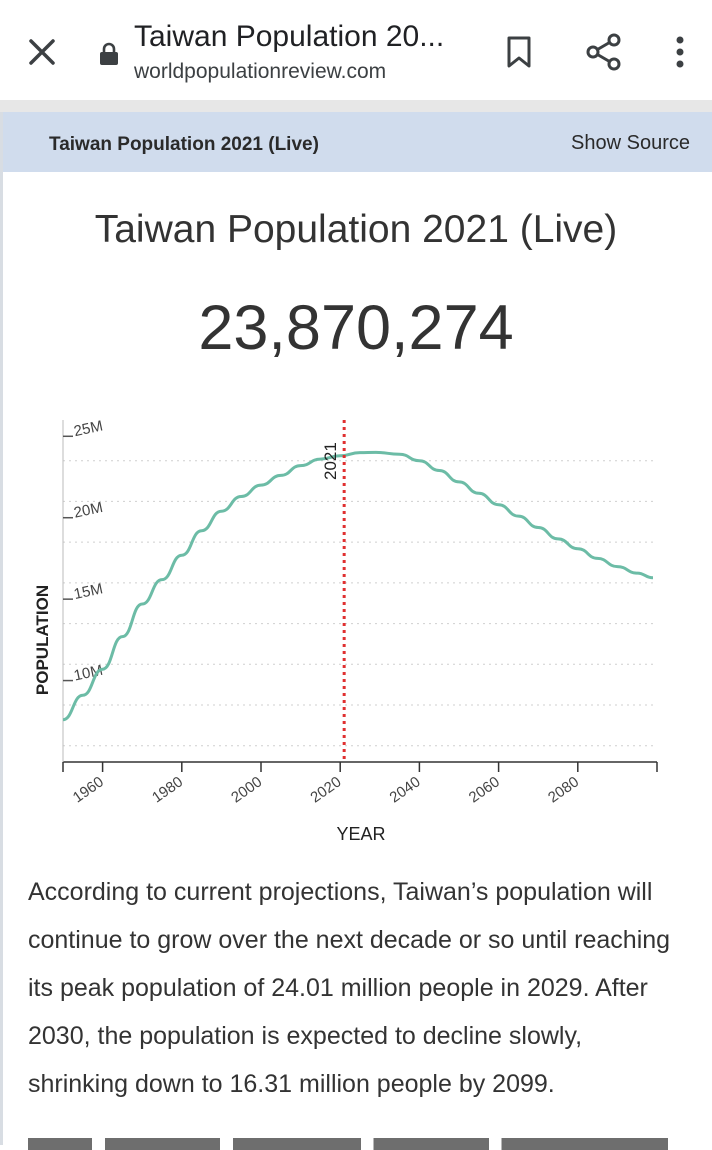 The image size is (712, 1150). I want to click on clipped-text-line, so click(348, 1144).